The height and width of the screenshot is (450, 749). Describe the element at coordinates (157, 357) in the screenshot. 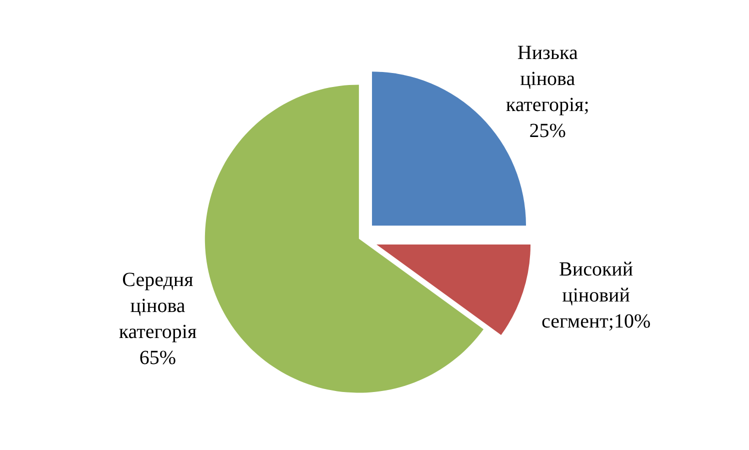

I see `data-label: 65%` at that location.